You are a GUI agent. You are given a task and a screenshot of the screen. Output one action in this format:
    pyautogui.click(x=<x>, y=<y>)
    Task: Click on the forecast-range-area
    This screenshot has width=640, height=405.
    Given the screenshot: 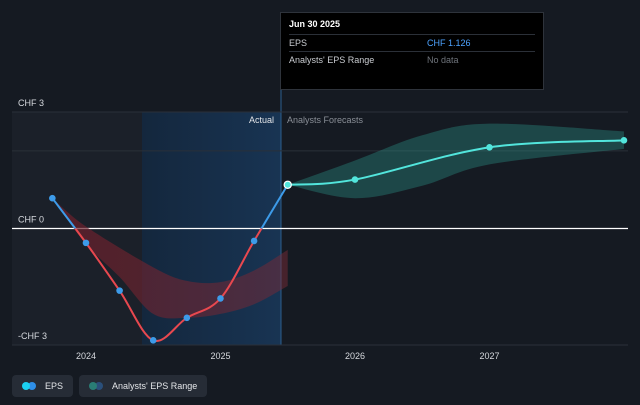 What is the action you would take?
    pyautogui.click(x=455, y=161)
    